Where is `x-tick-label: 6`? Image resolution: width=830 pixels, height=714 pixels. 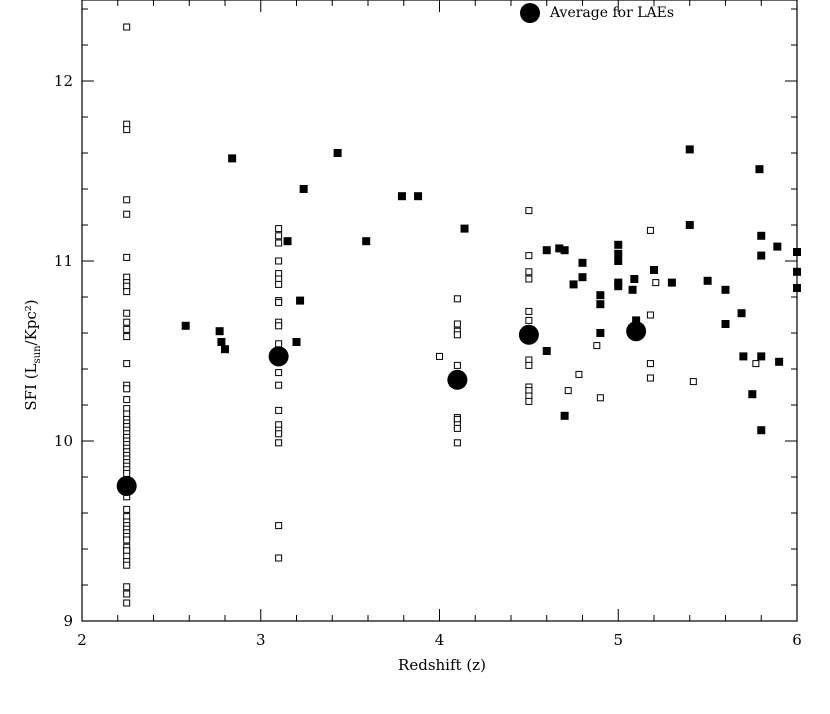 x-tick-label: 6 is located at coordinates (797, 640).